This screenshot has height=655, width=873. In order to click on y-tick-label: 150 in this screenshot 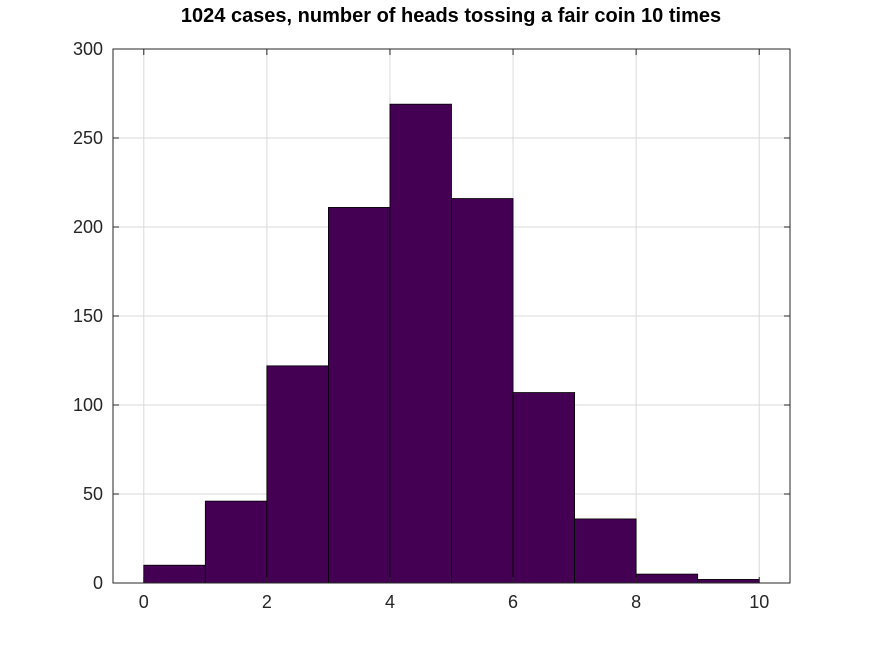, I will do `click(88, 316)`.